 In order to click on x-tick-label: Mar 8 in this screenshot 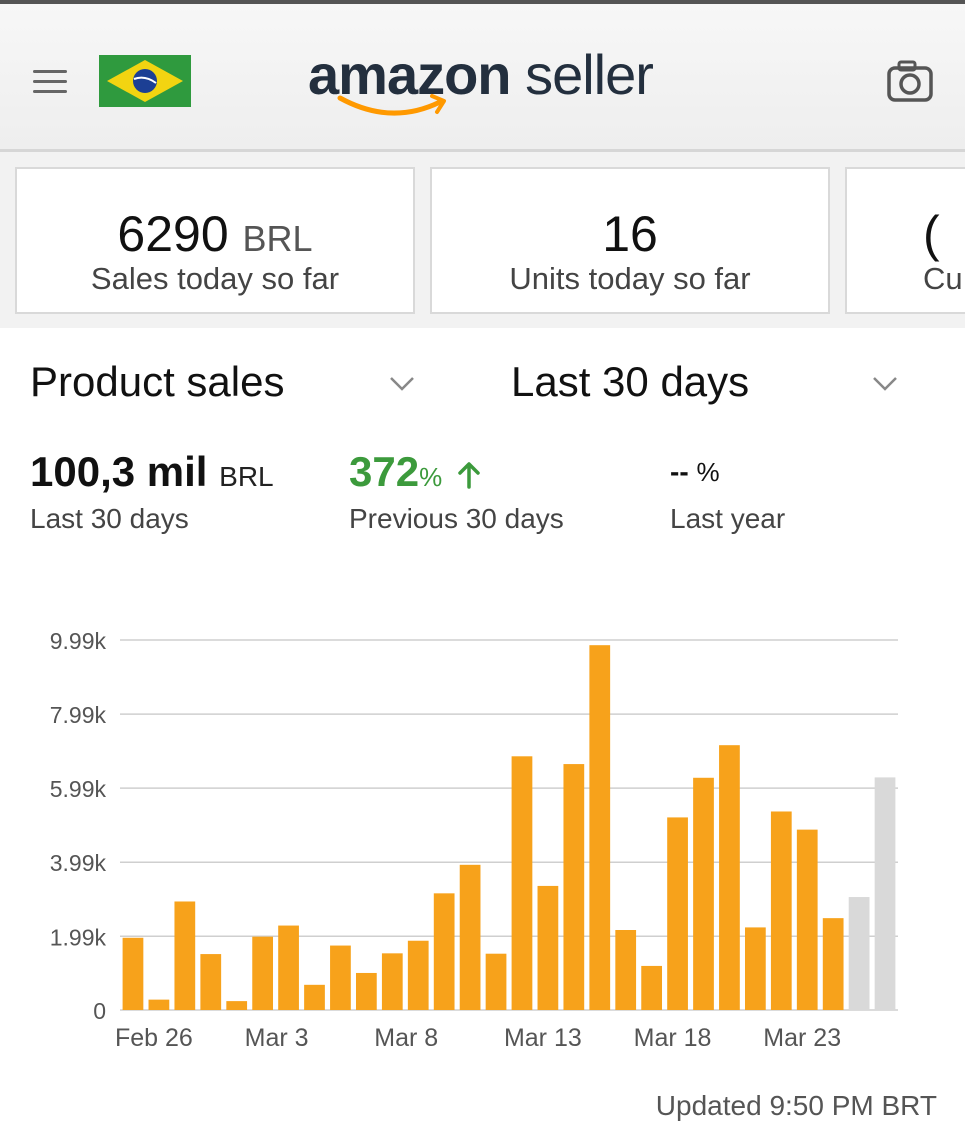, I will do `click(406, 1038)`.